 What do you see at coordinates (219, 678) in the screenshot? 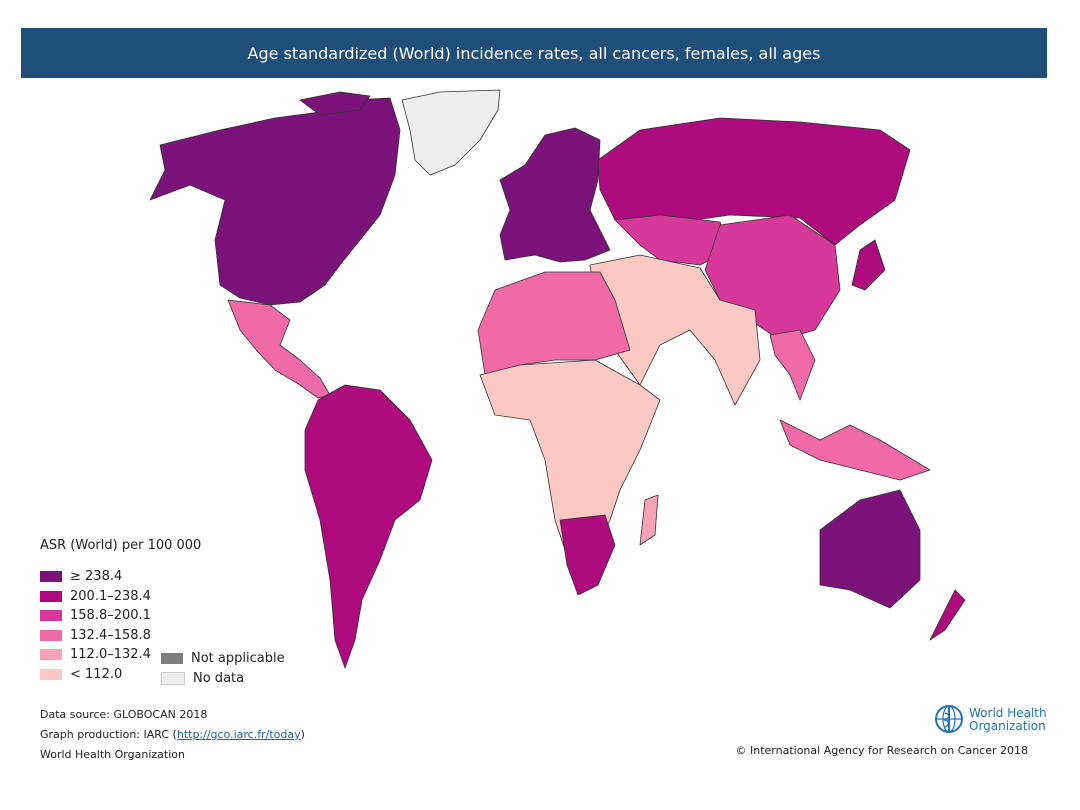
I see `legend-label-no-data: No data` at bounding box center [219, 678].